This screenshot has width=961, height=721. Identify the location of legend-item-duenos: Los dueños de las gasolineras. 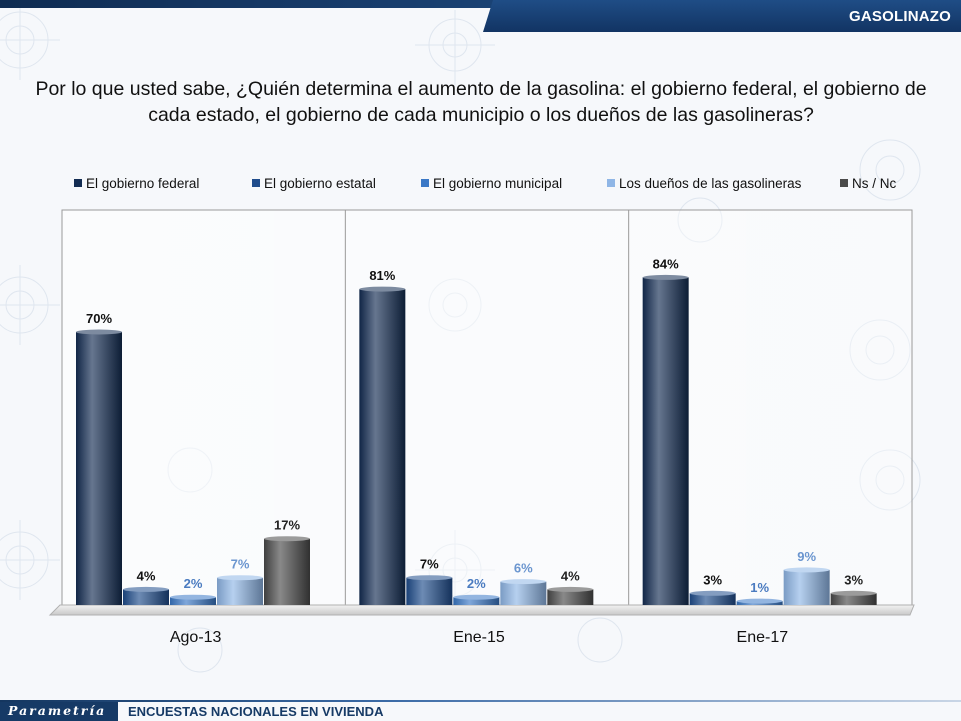
(704, 183).